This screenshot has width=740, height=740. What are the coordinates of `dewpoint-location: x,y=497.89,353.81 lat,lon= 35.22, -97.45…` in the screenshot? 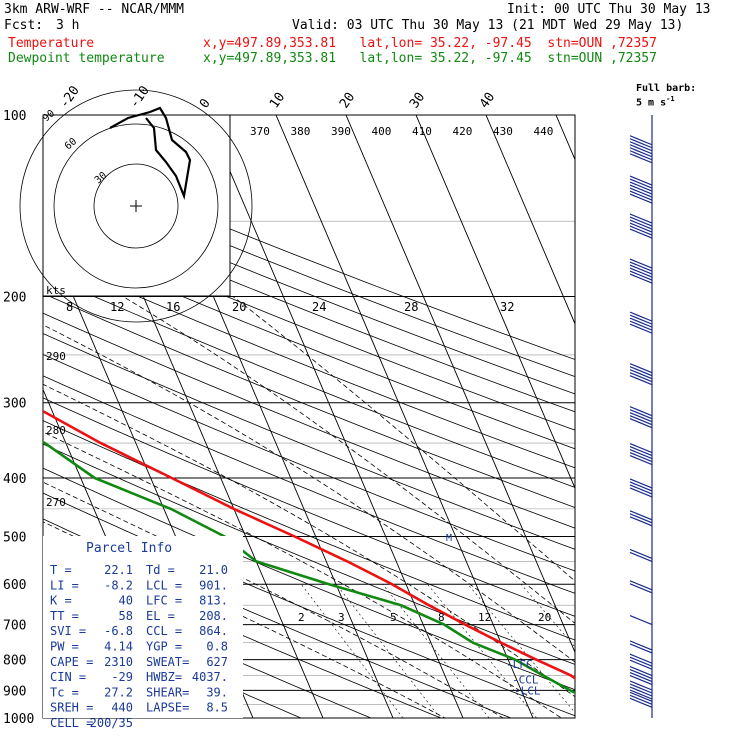 It's located at (430, 58).